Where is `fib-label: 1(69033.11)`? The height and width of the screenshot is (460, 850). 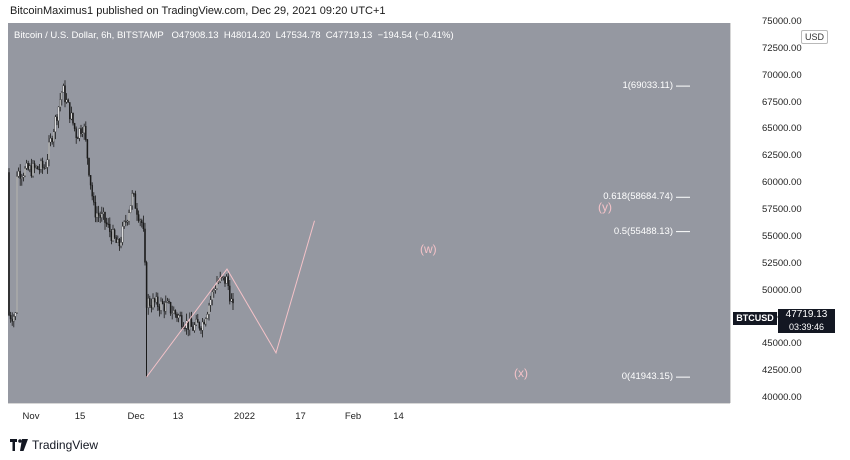 fib-label: 1(69033.11) is located at coordinates (647, 86).